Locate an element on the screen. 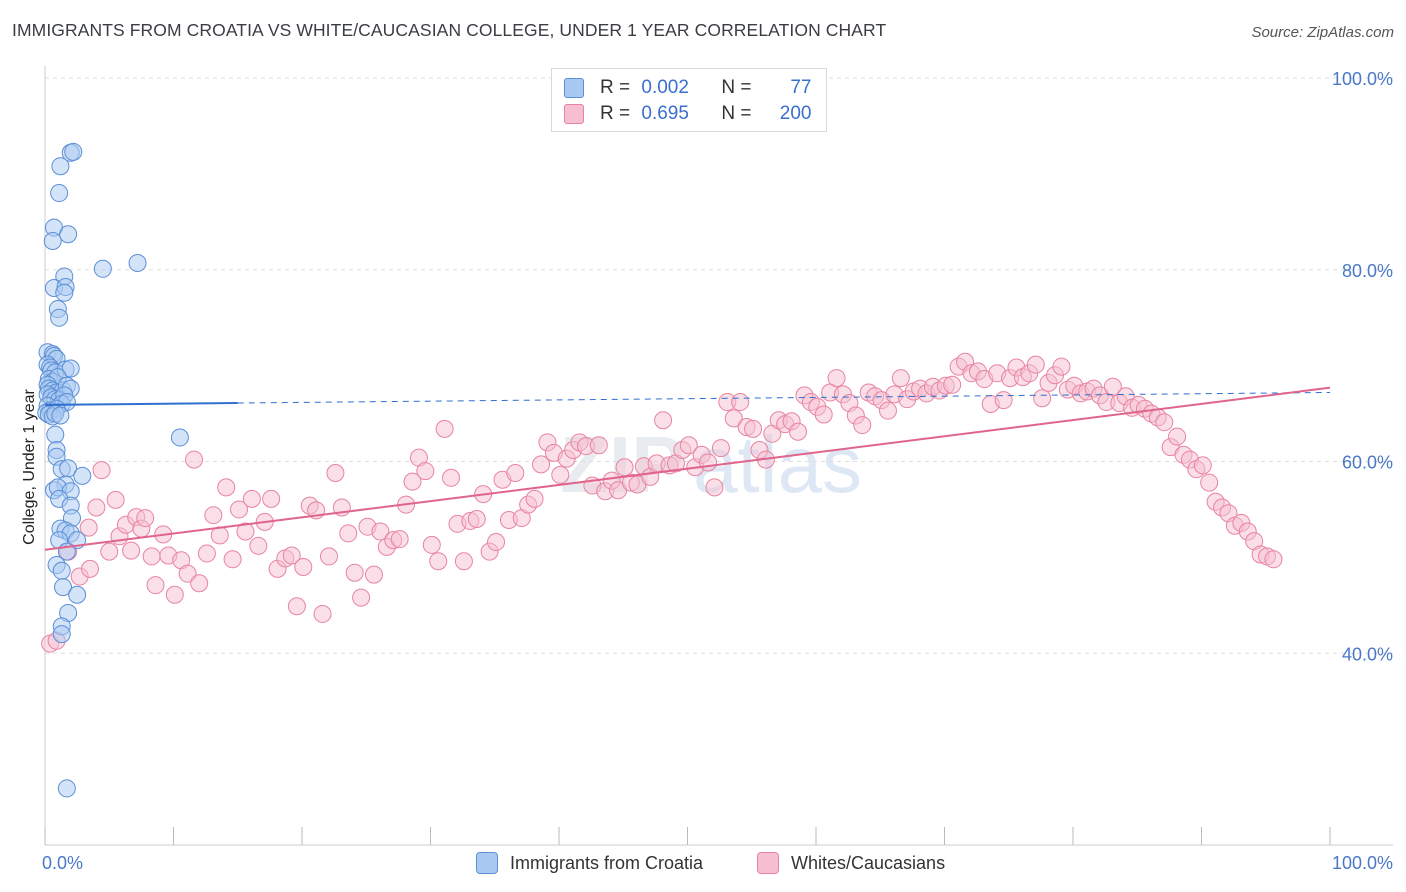 The height and width of the screenshot is (892, 1406). legend-n-value: 200 is located at coordinates (795, 113).